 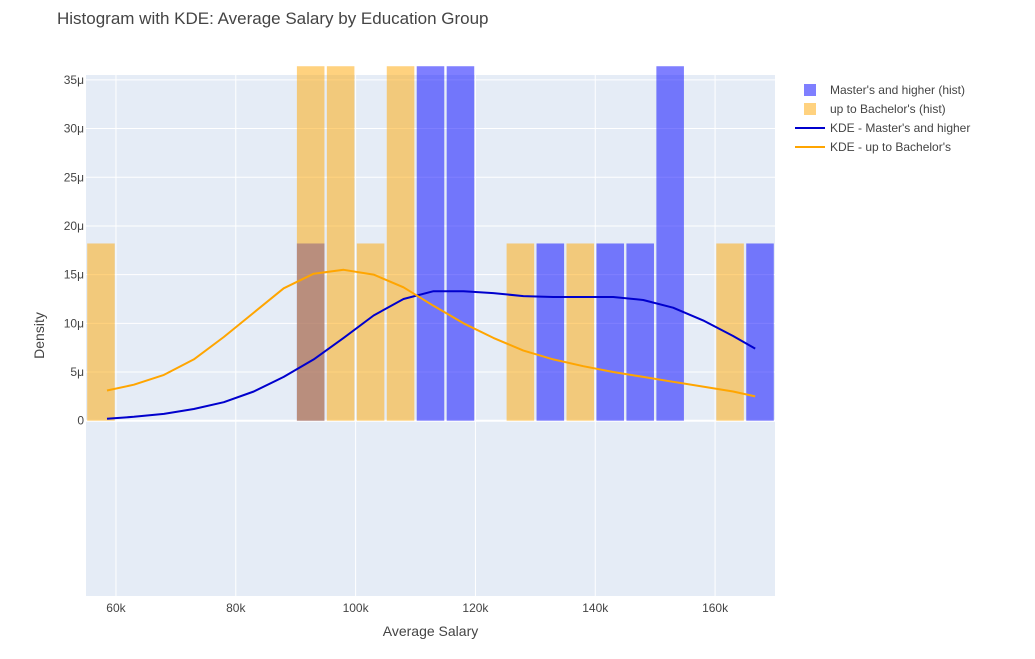 I want to click on legend-item: KDE - Master's and higher, so click(x=882, y=128).